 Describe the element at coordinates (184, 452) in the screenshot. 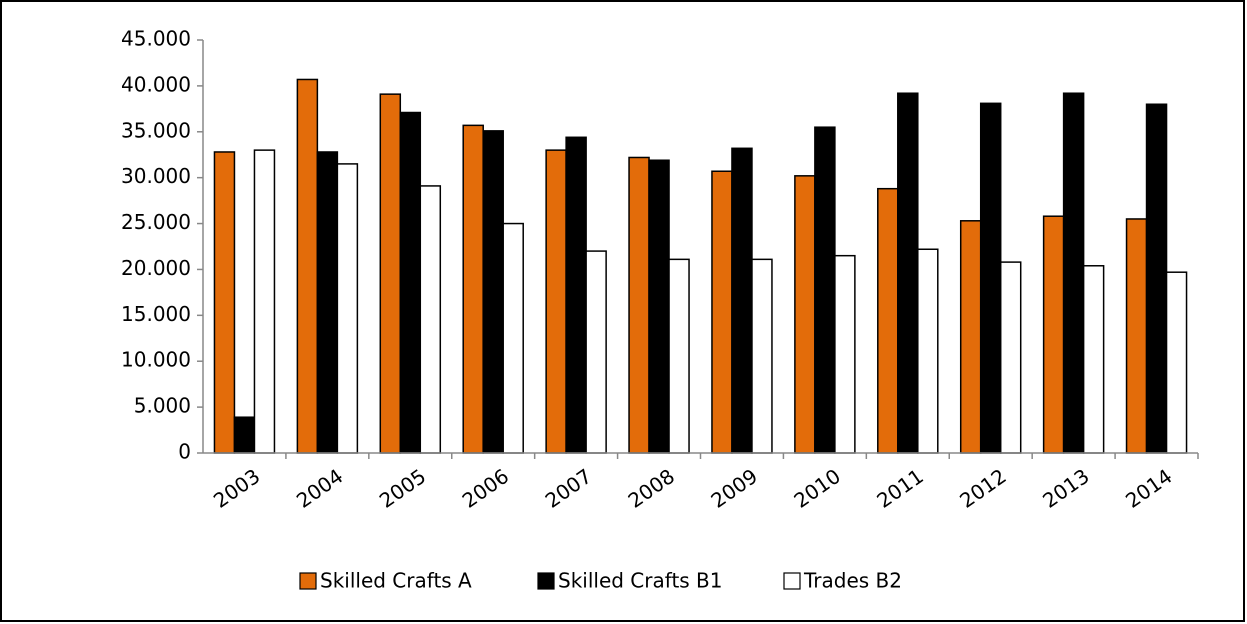

I see `y-tick-label: 0` at that location.